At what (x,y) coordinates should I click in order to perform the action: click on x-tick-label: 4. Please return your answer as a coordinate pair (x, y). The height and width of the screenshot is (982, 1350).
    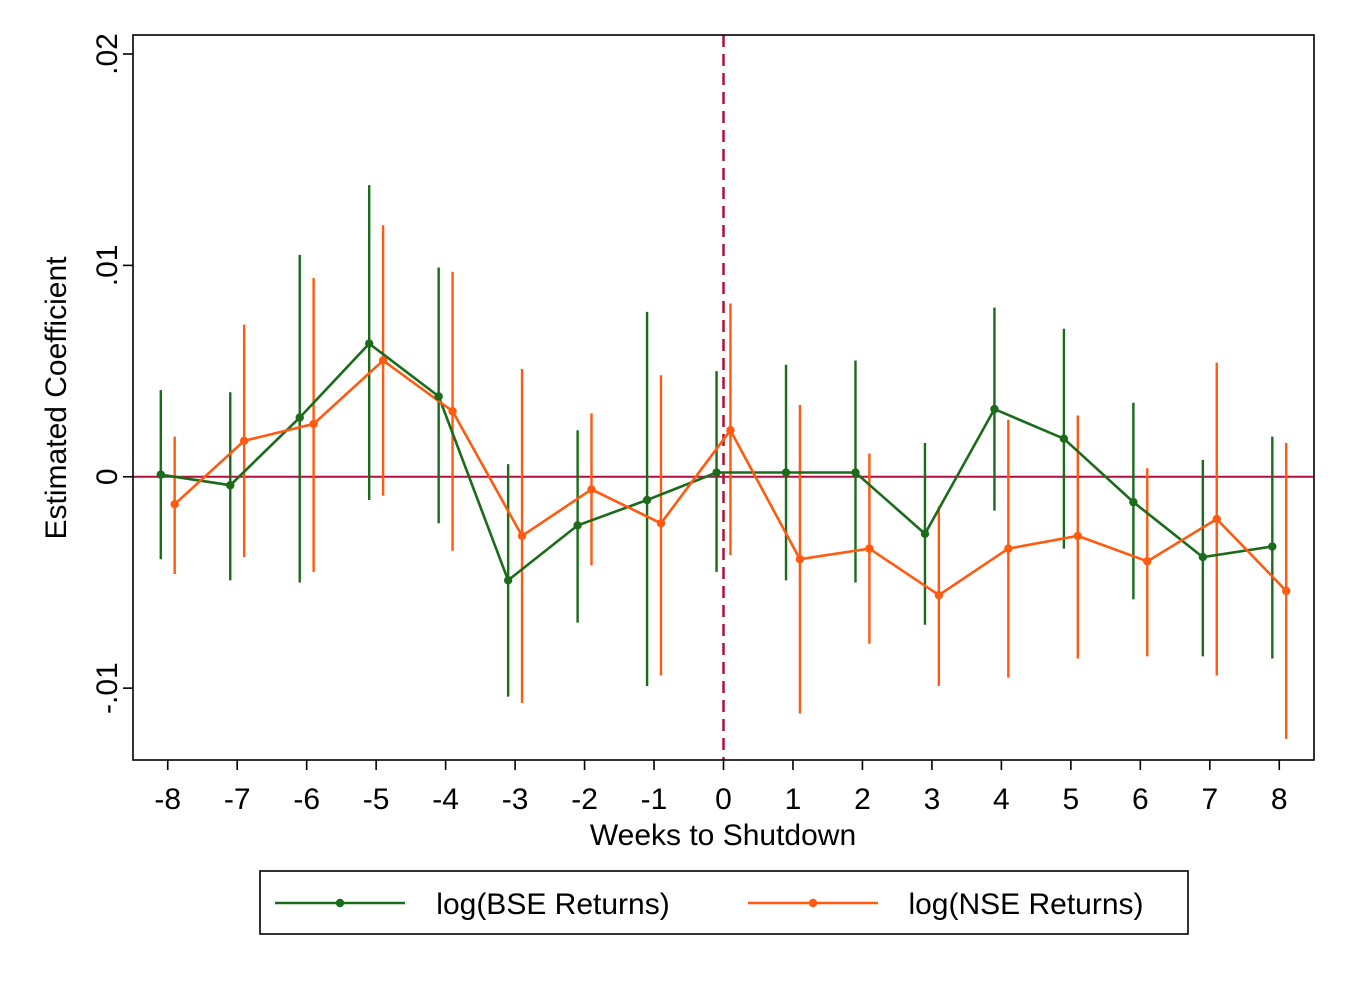
    Looking at the image, I should click on (1001, 799).